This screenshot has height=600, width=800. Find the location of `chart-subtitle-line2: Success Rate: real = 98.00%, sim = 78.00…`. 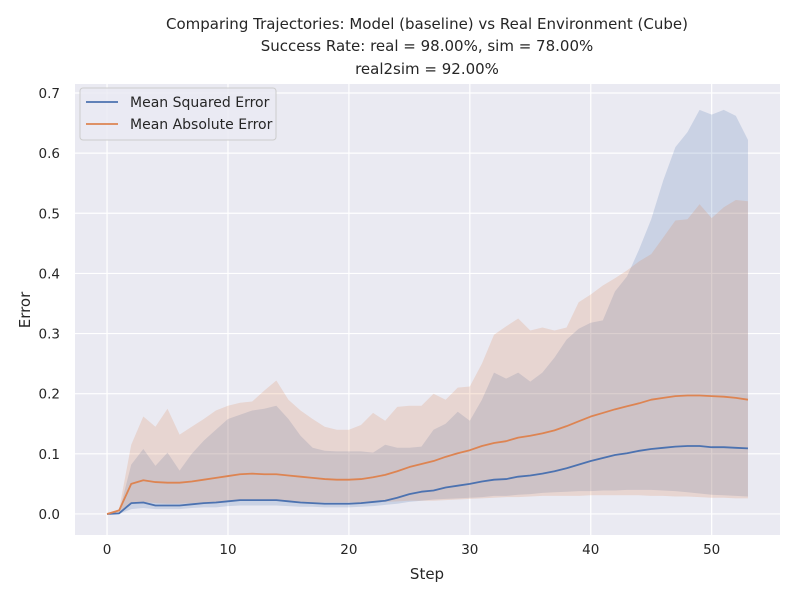

chart-subtitle-line2: Success Rate: real = 98.00%, sim = 78.00… is located at coordinates (427, 46).